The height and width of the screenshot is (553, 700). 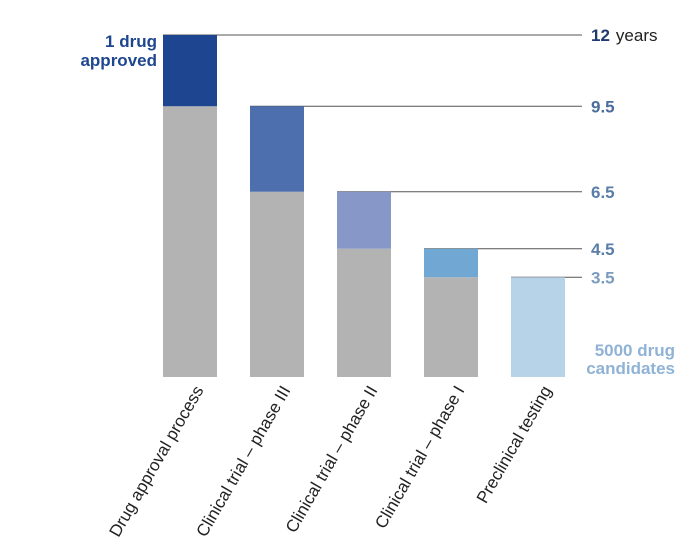 What do you see at coordinates (630, 368) in the screenshot?
I see `annotation-candidates-line2: candidates` at bounding box center [630, 368].